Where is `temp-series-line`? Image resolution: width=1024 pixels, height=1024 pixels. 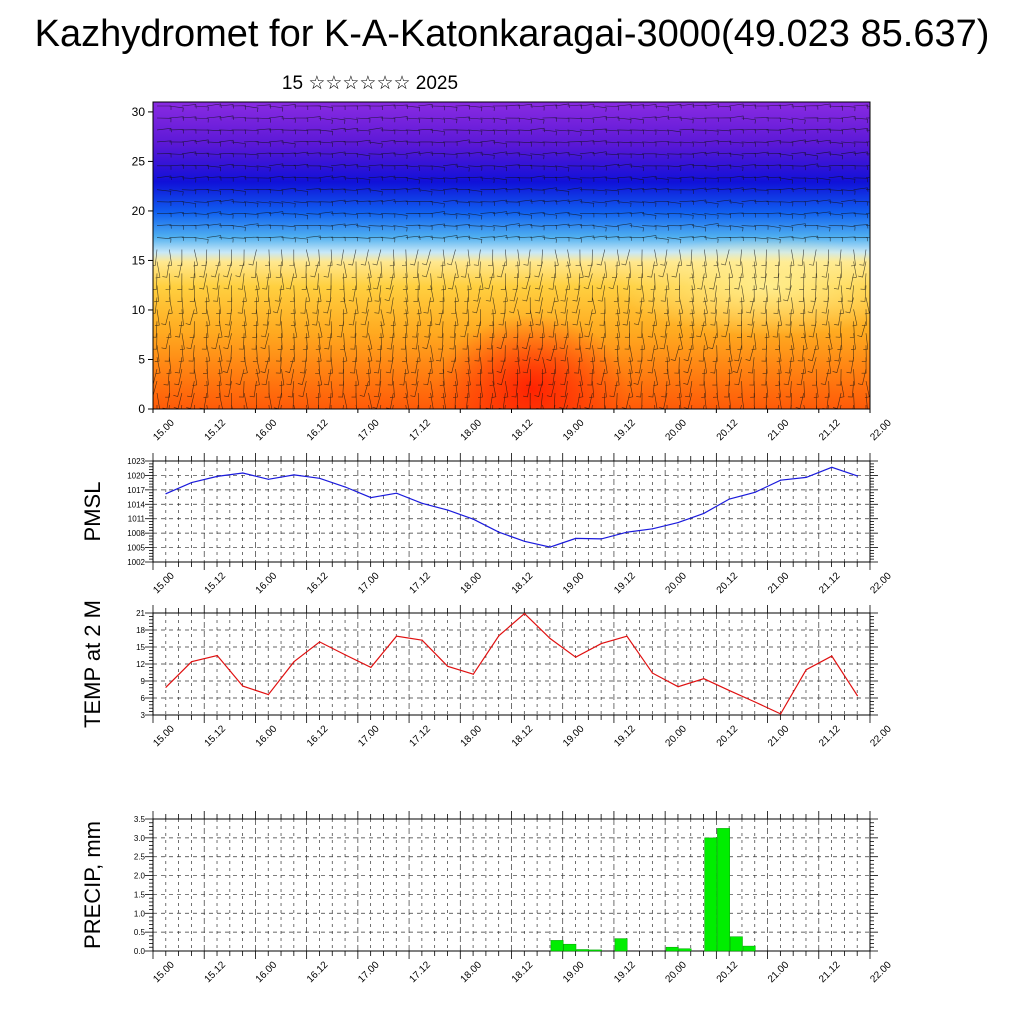 temp-series-line is located at coordinates (511, 663).